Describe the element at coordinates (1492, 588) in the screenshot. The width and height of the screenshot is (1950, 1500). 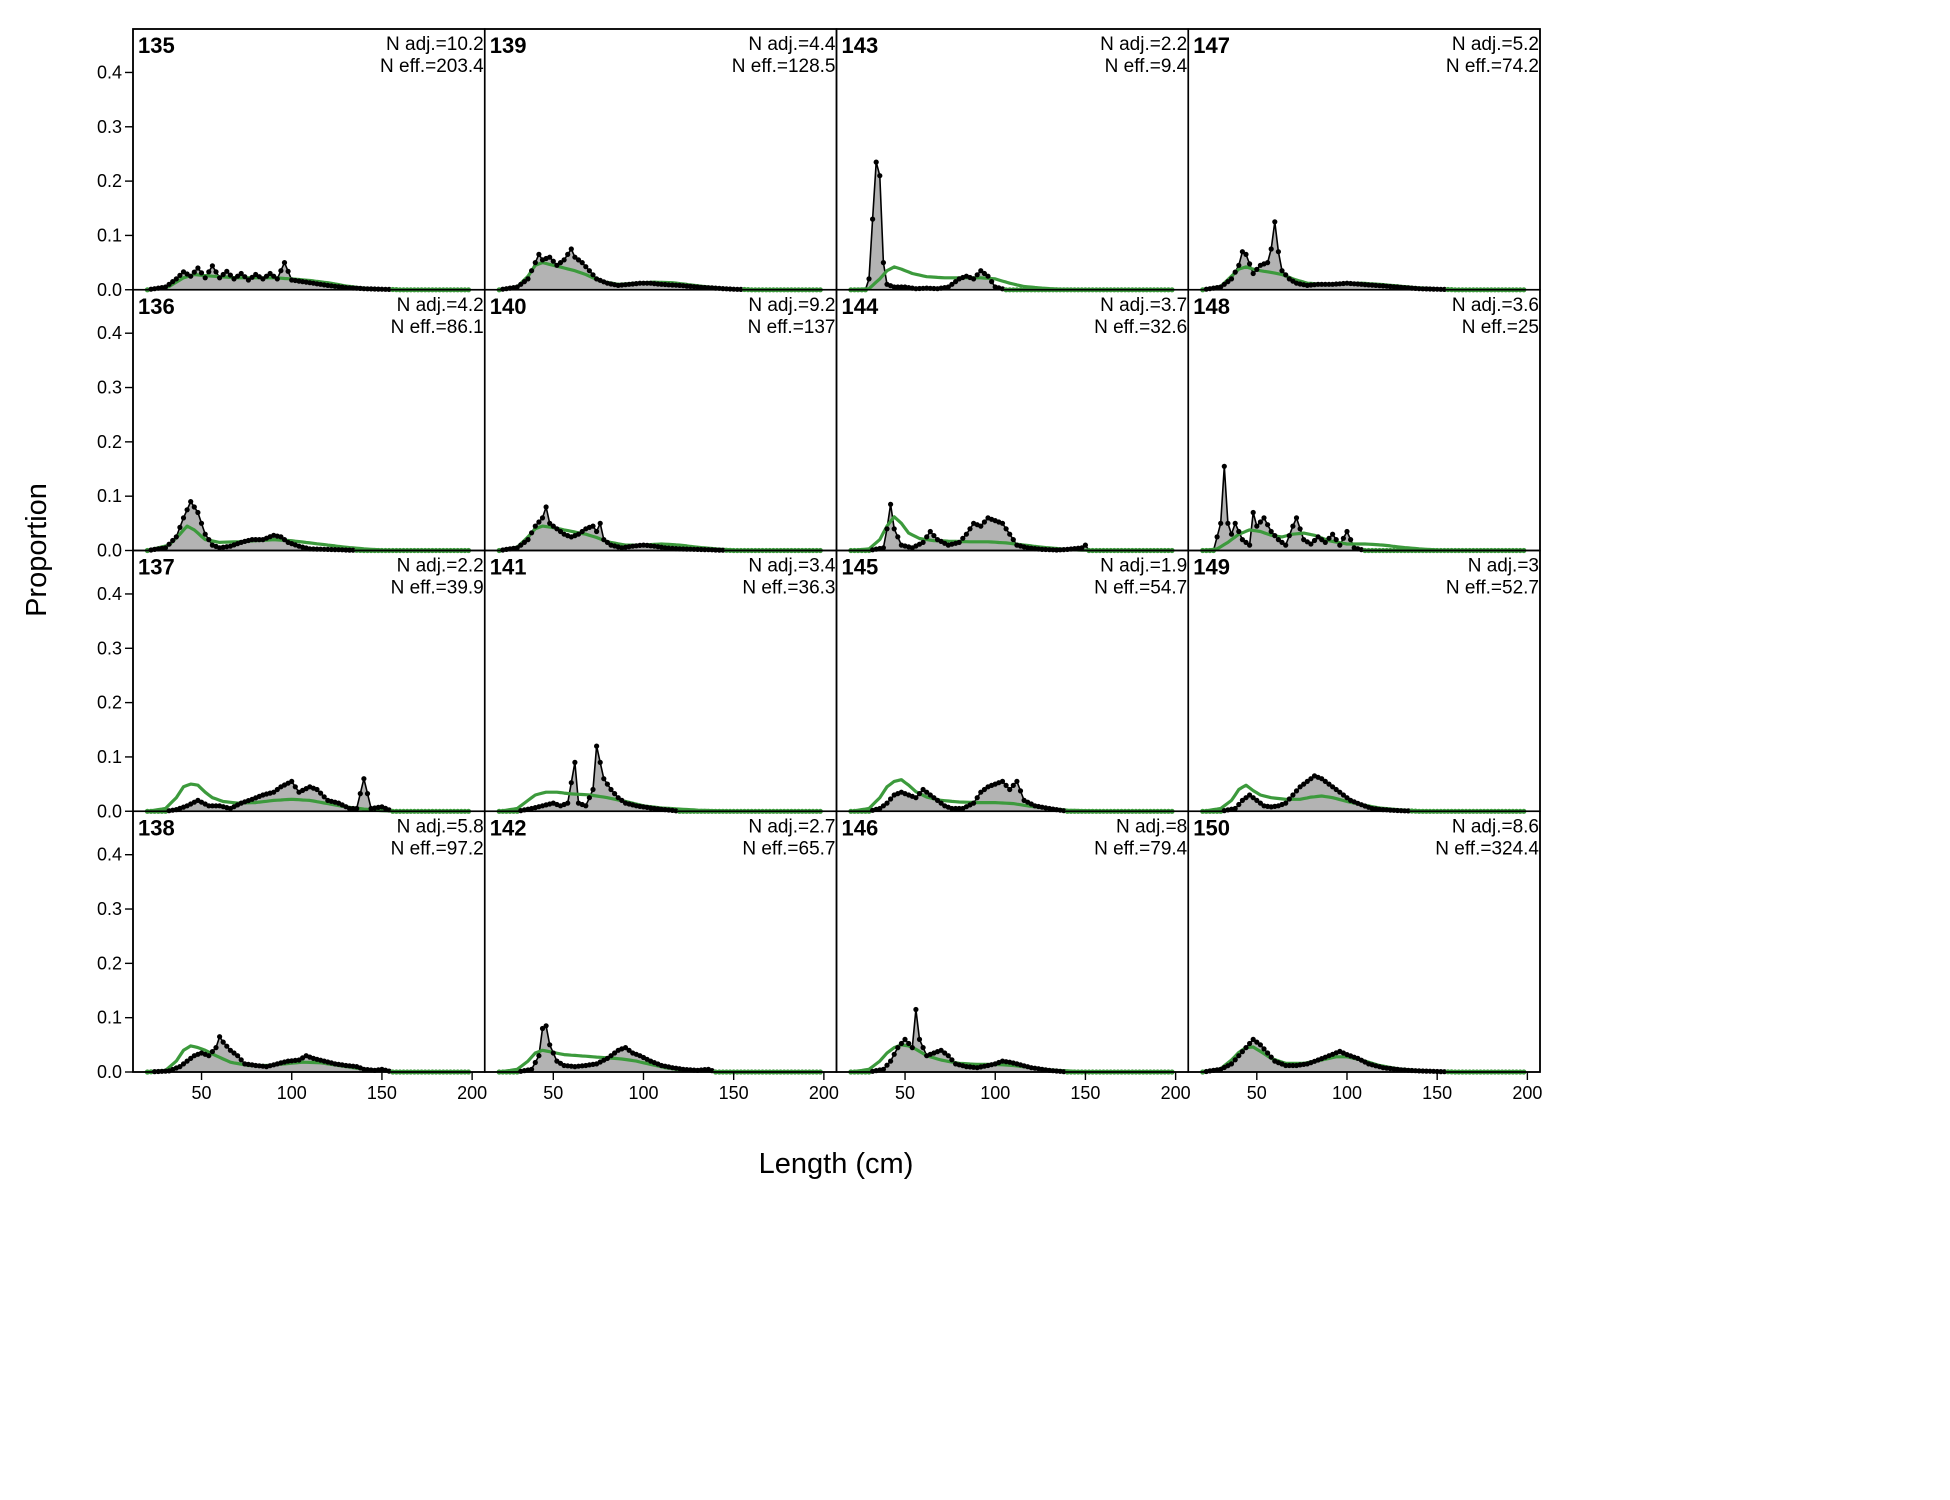
I see `n-eff-label: N eff.=52.7` at that location.